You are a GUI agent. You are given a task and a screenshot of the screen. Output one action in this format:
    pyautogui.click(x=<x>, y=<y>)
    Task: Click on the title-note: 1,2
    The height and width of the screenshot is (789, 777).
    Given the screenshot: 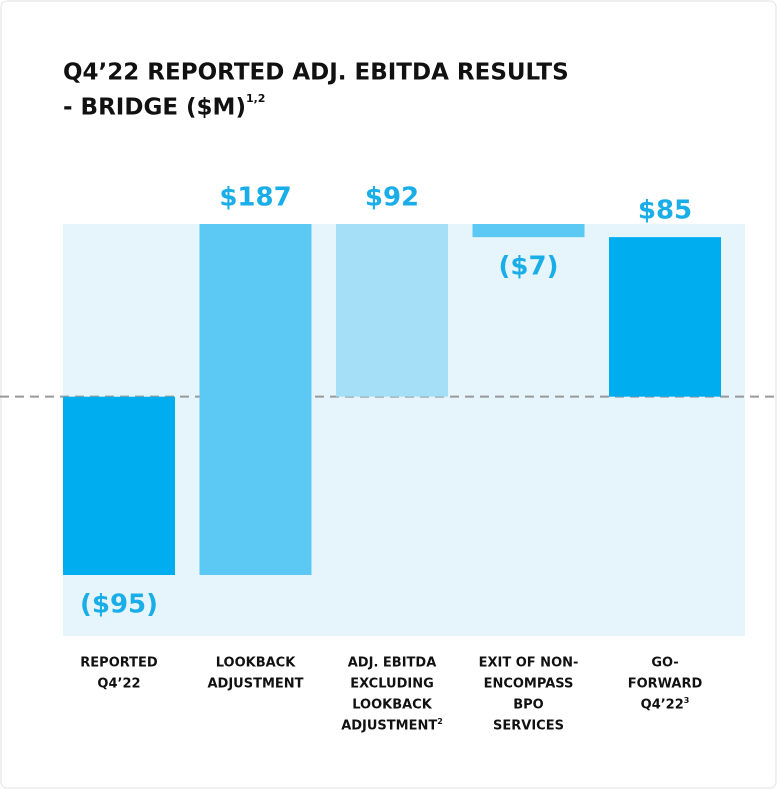 What is the action you would take?
    pyautogui.click(x=256, y=98)
    